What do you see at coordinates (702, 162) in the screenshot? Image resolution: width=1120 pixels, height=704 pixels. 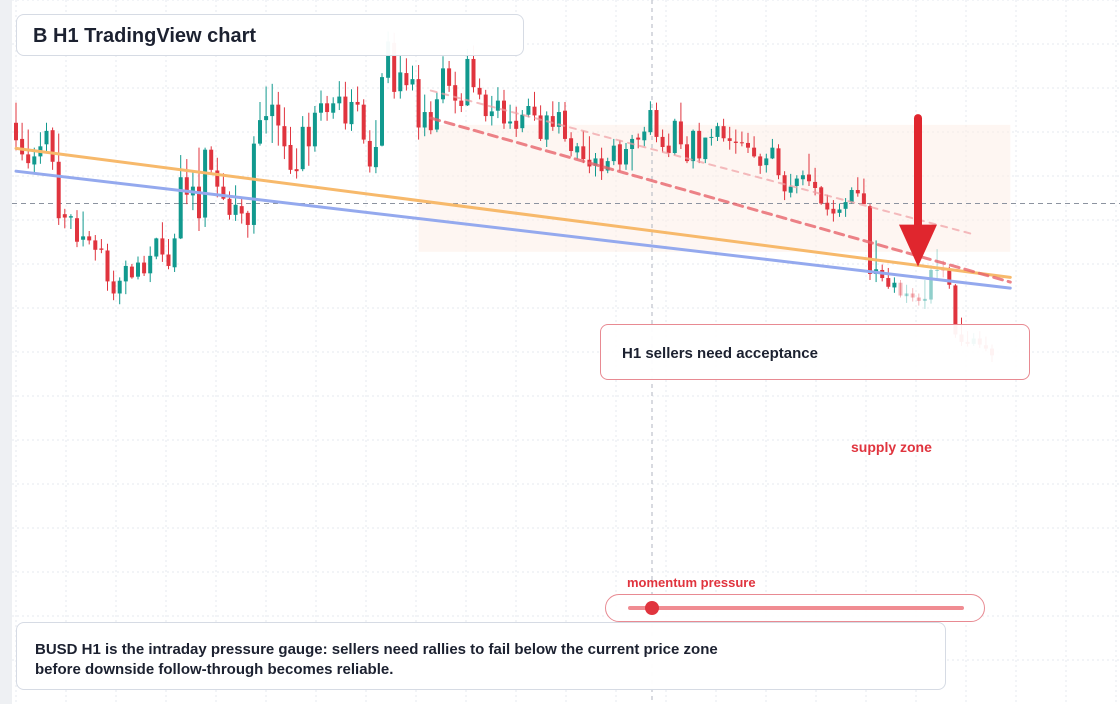 I see `faint-dashed-trendline` at bounding box center [702, 162].